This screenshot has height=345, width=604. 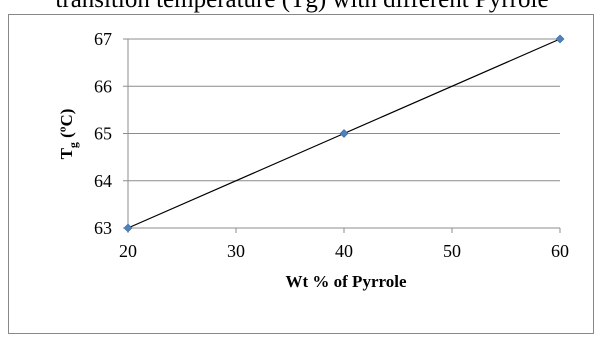 What do you see at coordinates (103, 134) in the screenshot?
I see `y-tick-label: 65` at bounding box center [103, 134].